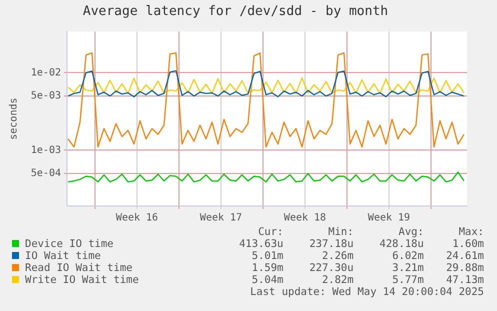  Describe the element at coordinates (464, 280) in the screenshot. I see `text: 47.13m` at that location.